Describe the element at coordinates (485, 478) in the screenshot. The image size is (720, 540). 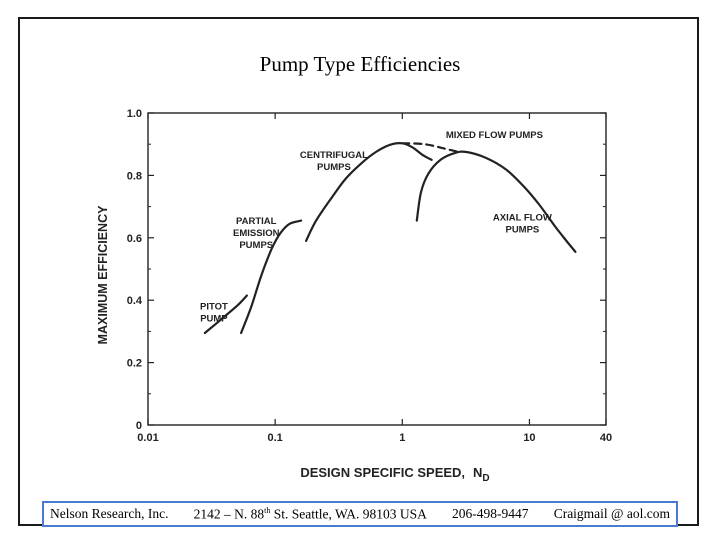
I see `x-axis-label-subscript: D` at that location.